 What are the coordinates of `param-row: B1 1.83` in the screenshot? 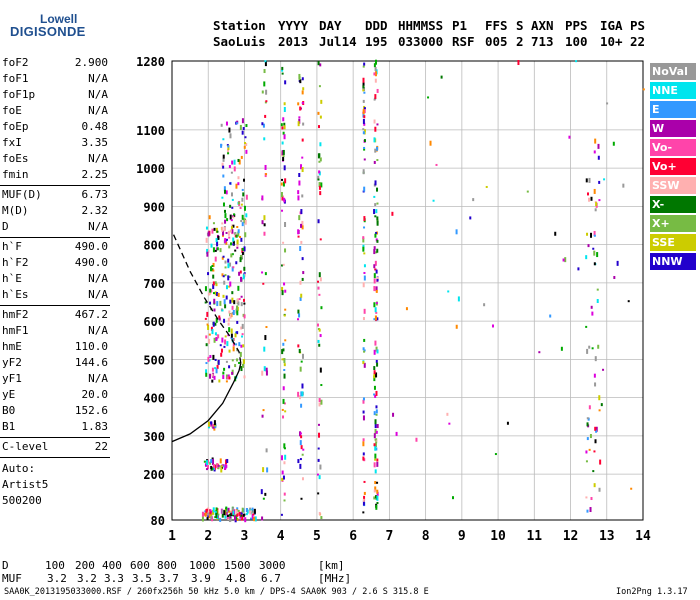 It's located at (55, 427).